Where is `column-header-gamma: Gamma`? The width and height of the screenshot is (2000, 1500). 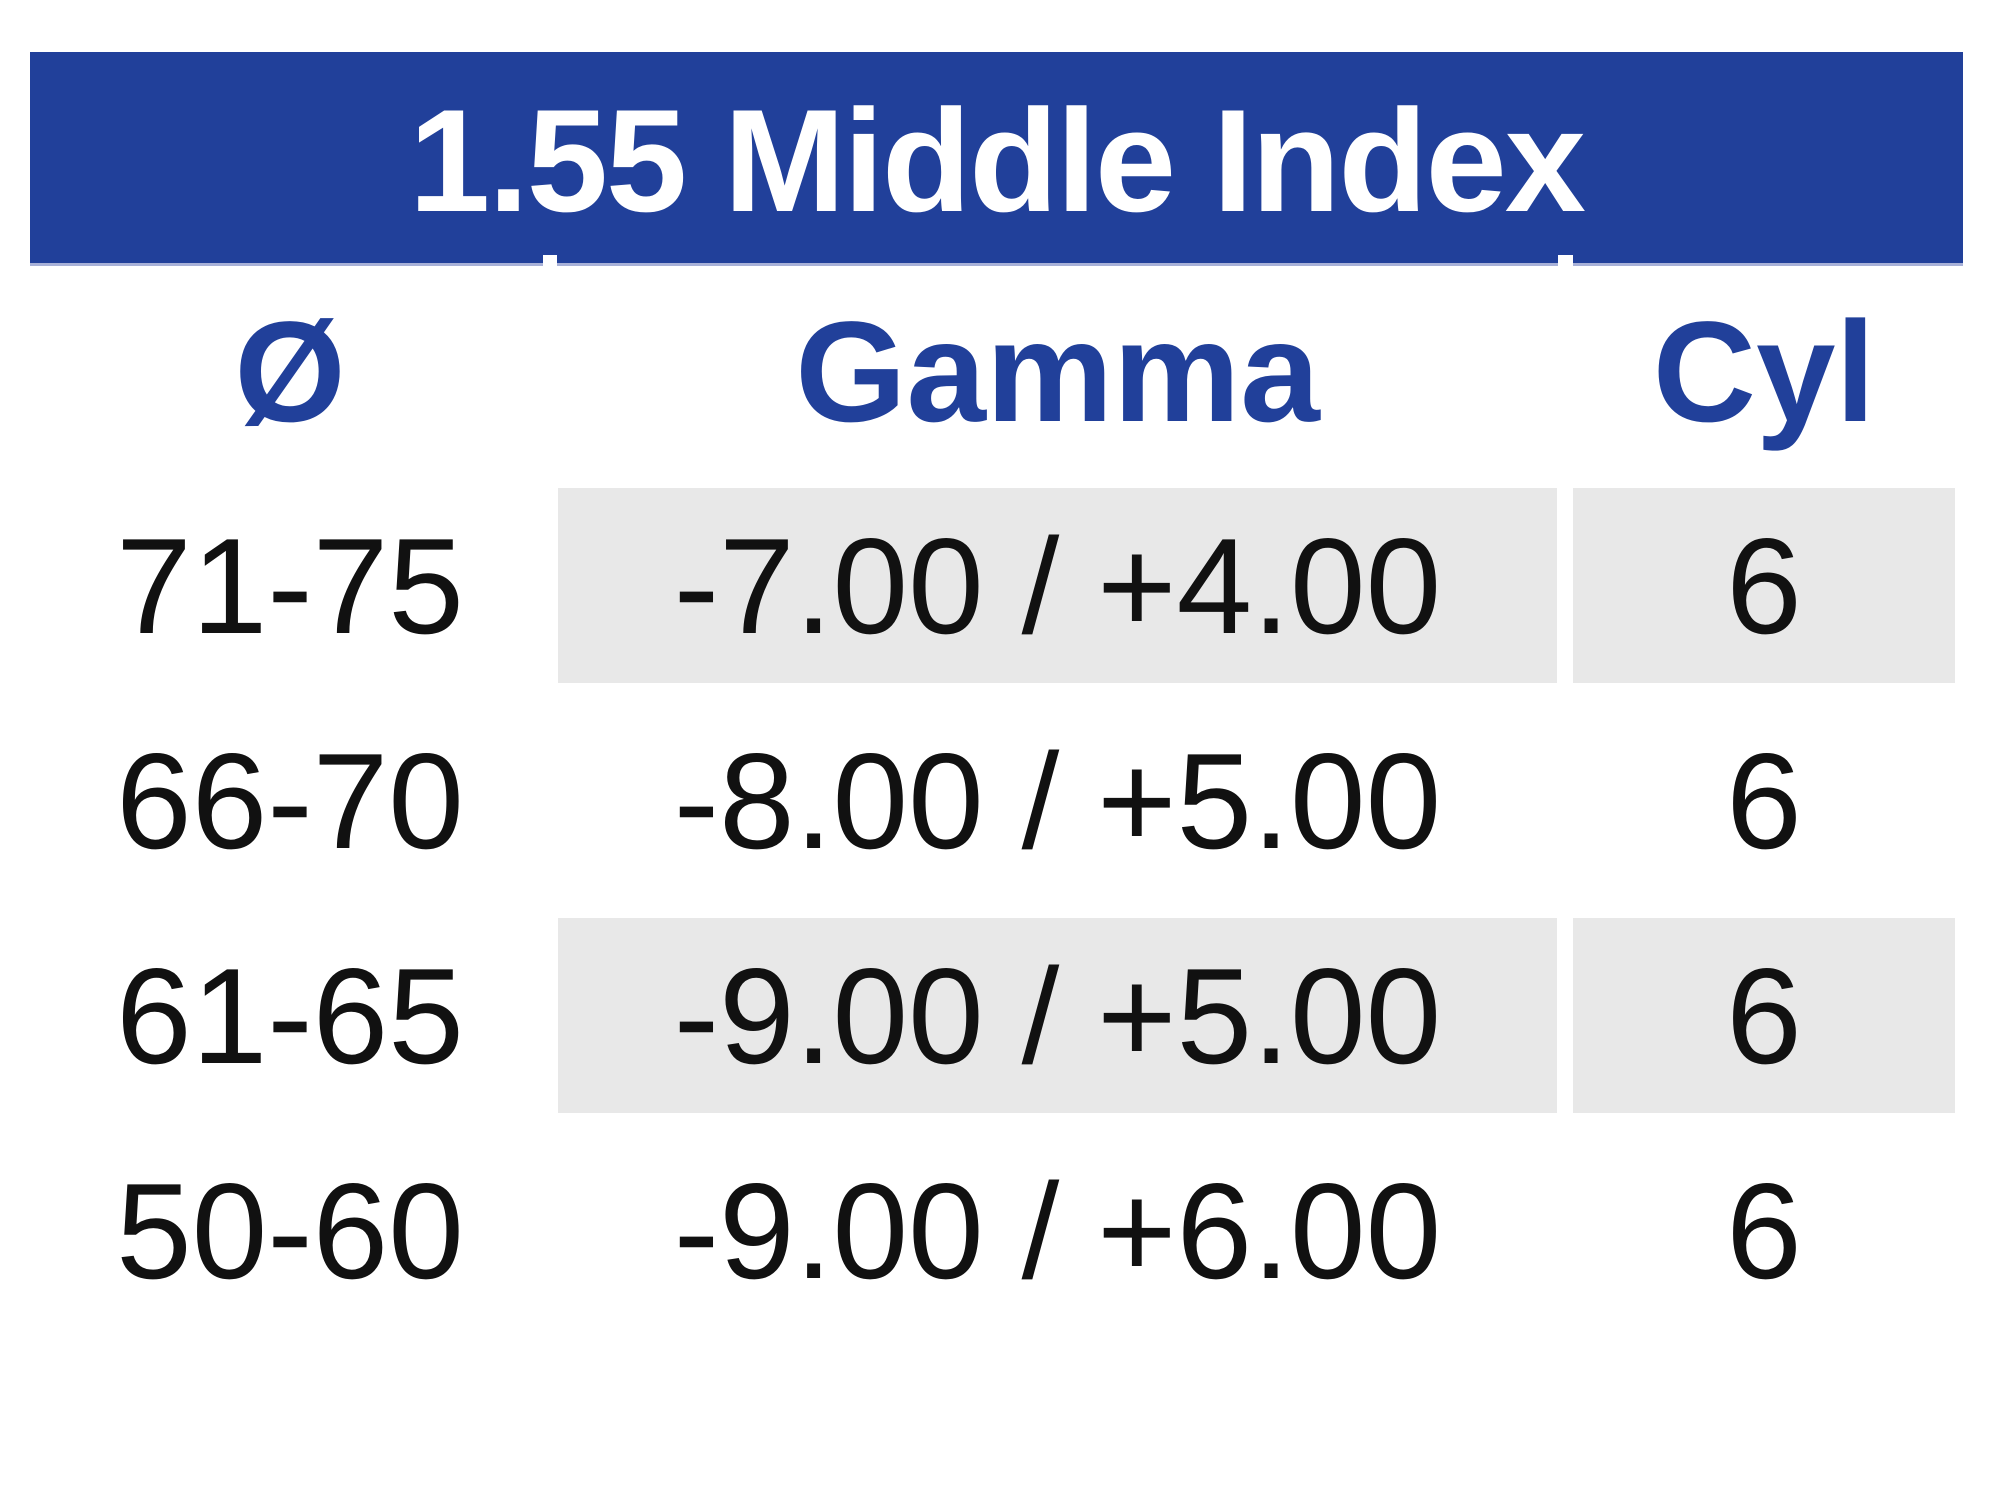
column-header-gamma: Gamma is located at coordinates (1057, 372).